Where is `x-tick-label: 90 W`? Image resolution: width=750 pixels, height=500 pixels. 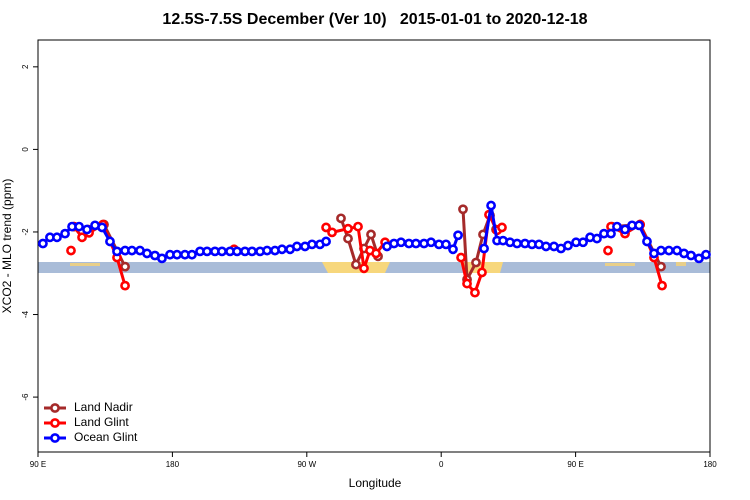 x-tick-label: 90 W is located at coordinates (306, 464).